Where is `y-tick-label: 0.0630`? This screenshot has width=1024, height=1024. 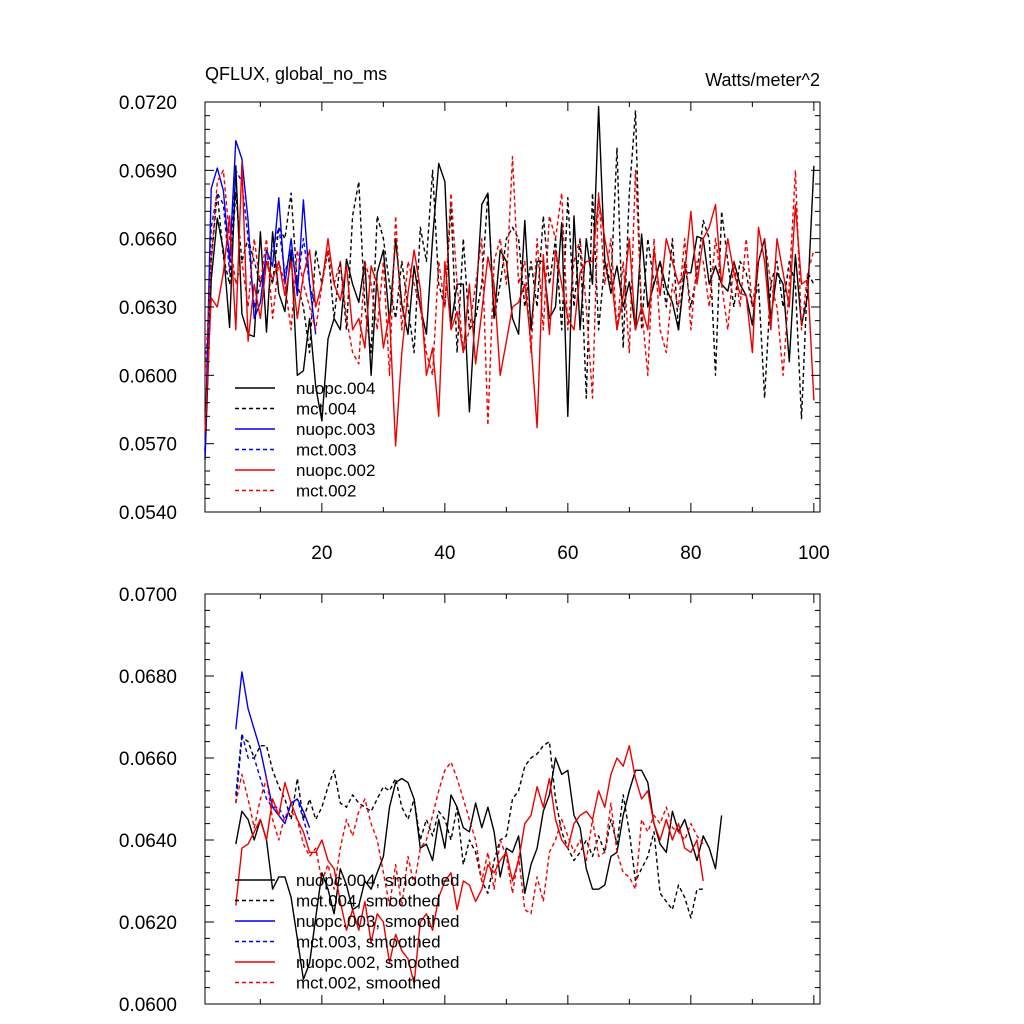 y-tick-label: 0.0630 is located at coordinates (148, 308).